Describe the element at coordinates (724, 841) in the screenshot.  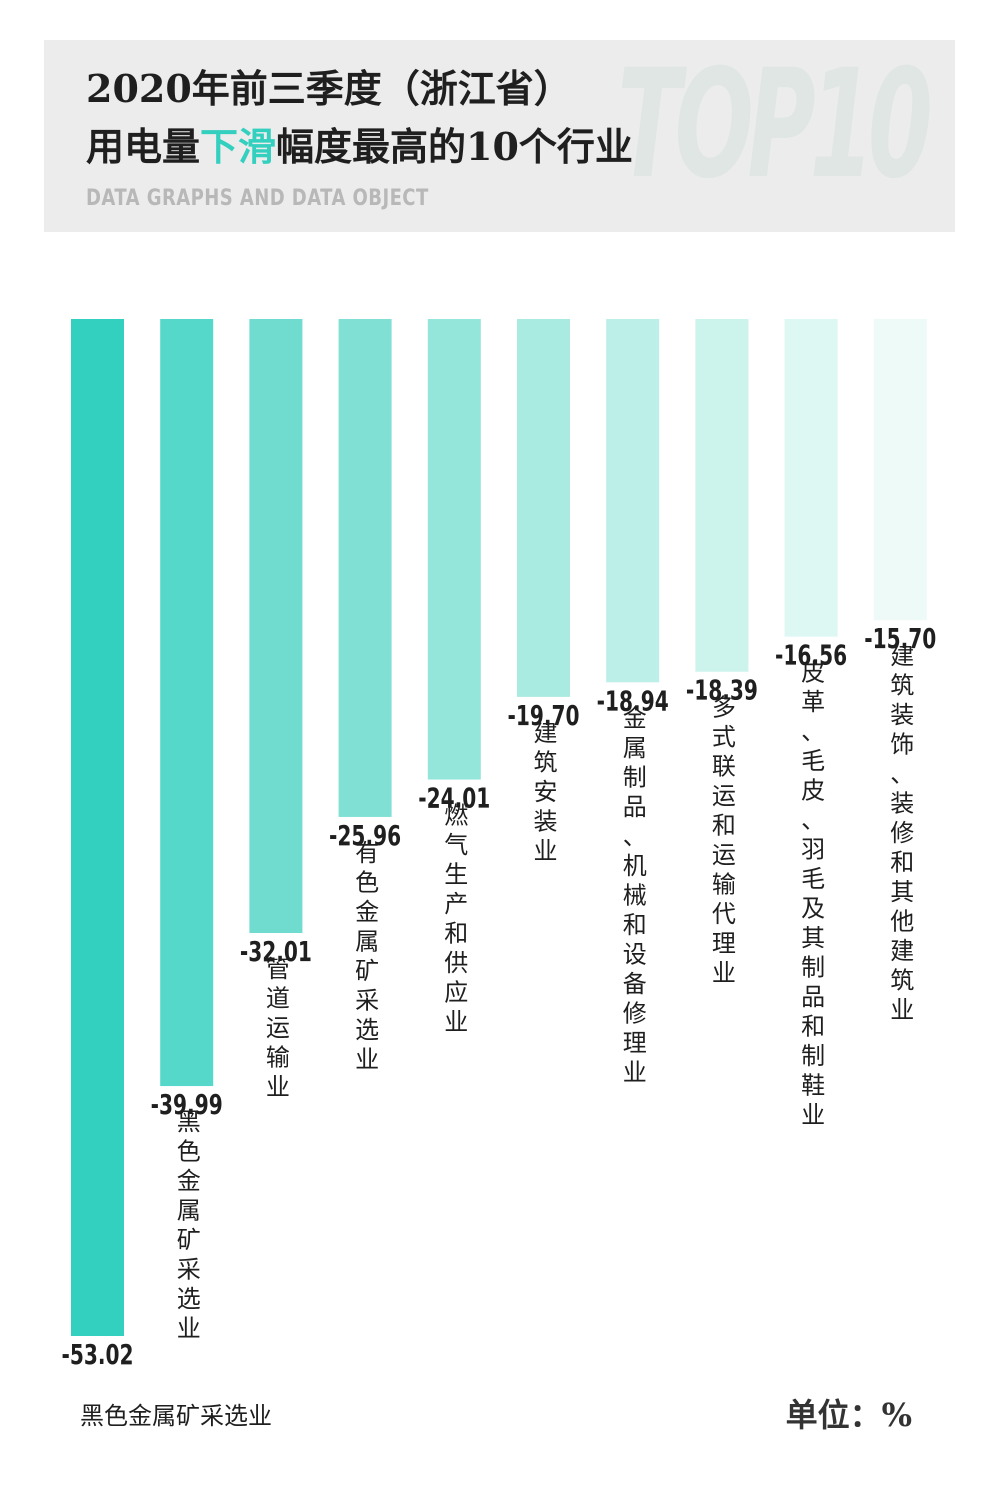
I see `category-label-8: 多式联运和运输代理业` at that location.